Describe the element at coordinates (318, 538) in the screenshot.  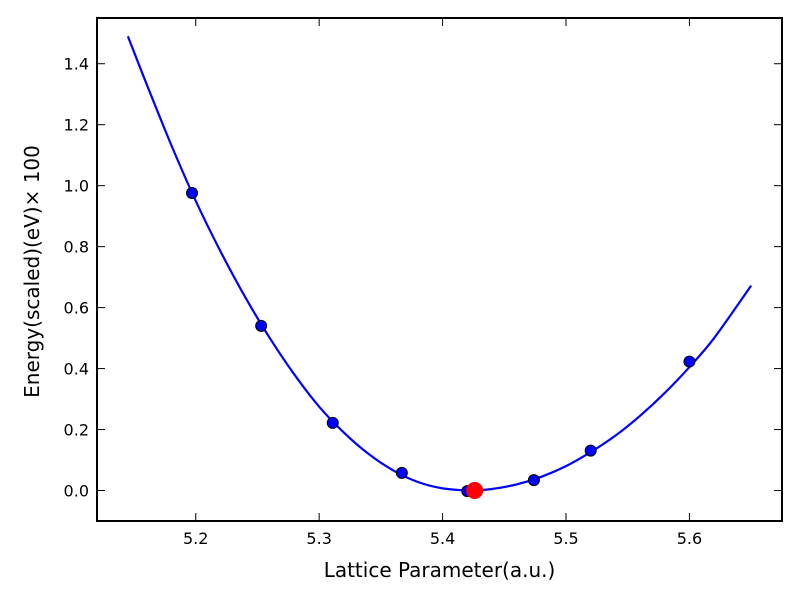
I see `x-tick-label: 5.3` at that location.